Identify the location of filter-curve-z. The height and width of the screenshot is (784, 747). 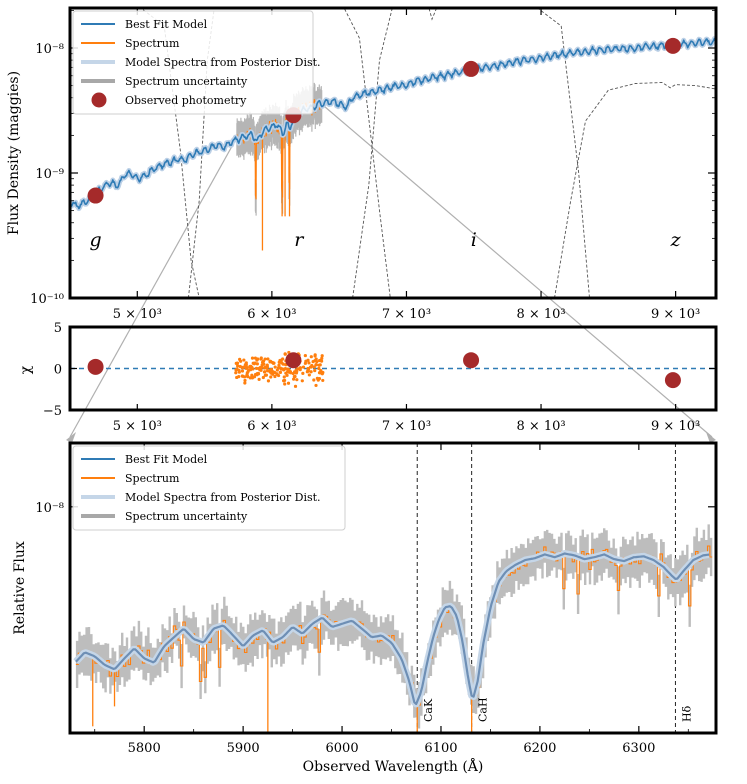
(635, 190).